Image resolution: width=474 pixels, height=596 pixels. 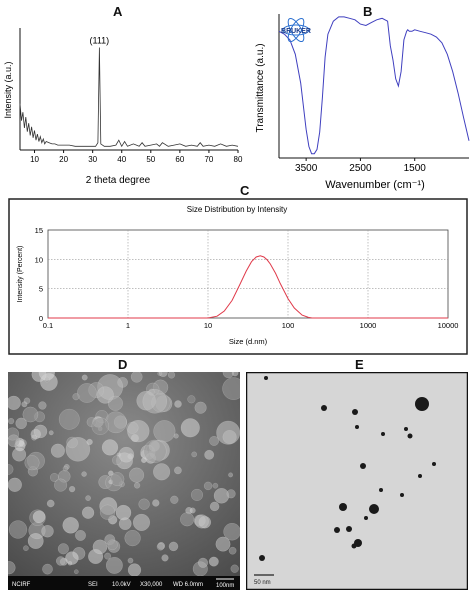 What do you see at coordinates (374, 85) in the screenshot?
I see `ftir-spectrum-line` at bounding box center [374, 85].